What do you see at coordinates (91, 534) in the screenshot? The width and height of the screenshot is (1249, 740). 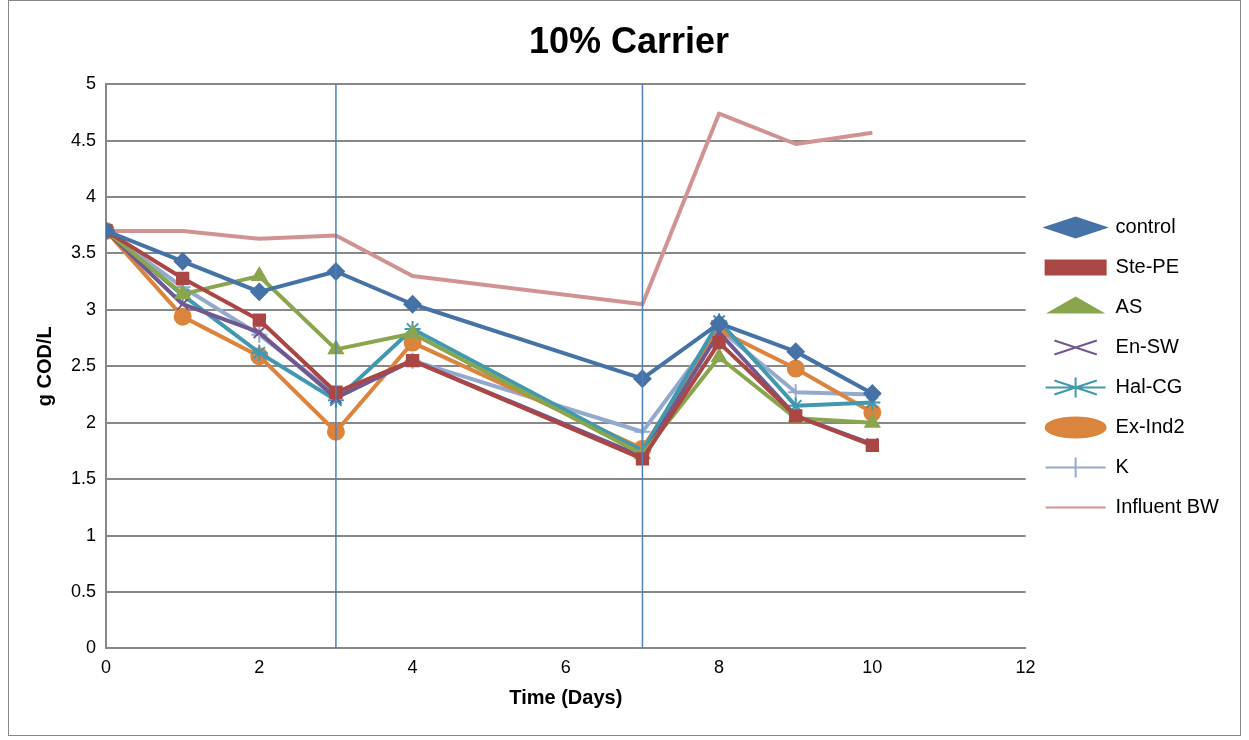 I see `y-tick-label: 1` at bounding box center [91, 534].